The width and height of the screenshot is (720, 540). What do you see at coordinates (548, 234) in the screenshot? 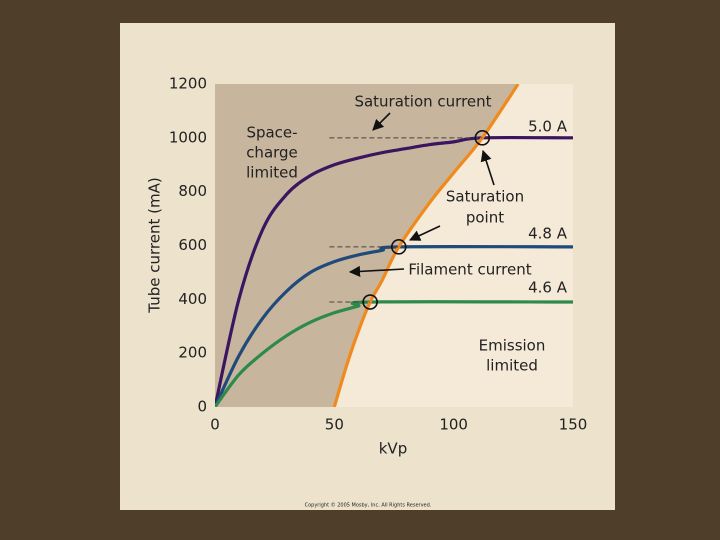
I see `series-label: 4.8 A` at bounding box center [548, 234].